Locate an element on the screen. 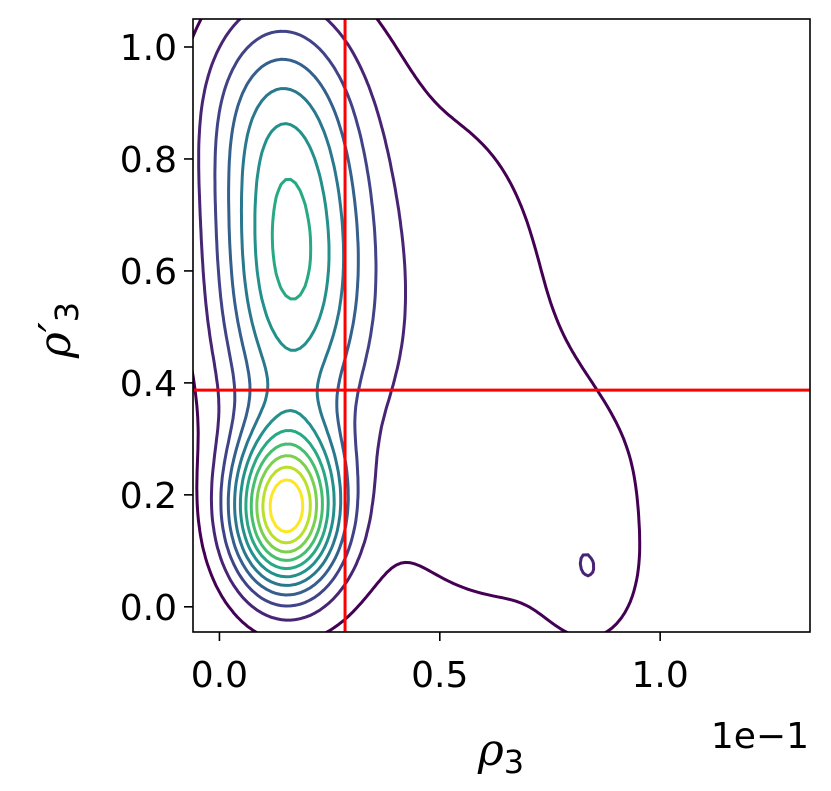 The image size is (831, 791). x-axis-label-main: ρ is located at coordinates (490, 750).